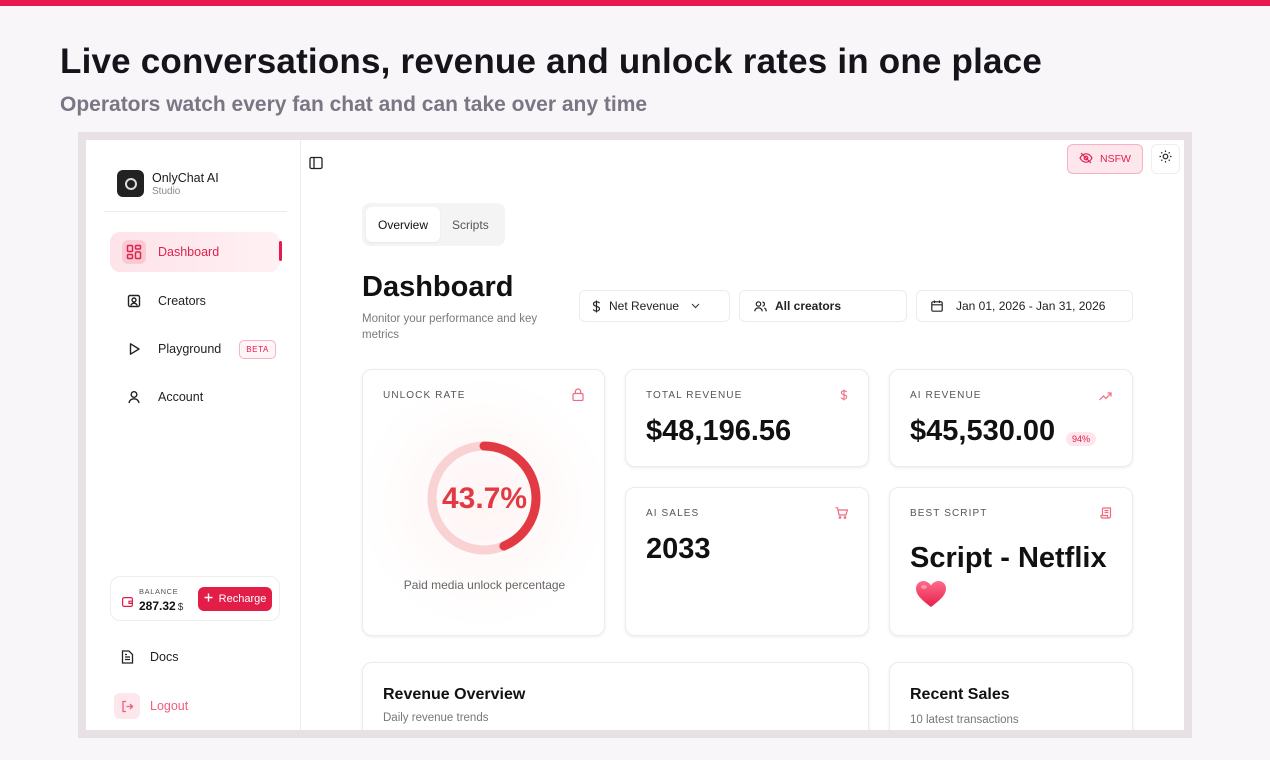 The width and height of the screenshot is (1270, 760). Describe the element at coordinates (438, 287) in the screenshot. I see `page-title: Dashboard` at that location.